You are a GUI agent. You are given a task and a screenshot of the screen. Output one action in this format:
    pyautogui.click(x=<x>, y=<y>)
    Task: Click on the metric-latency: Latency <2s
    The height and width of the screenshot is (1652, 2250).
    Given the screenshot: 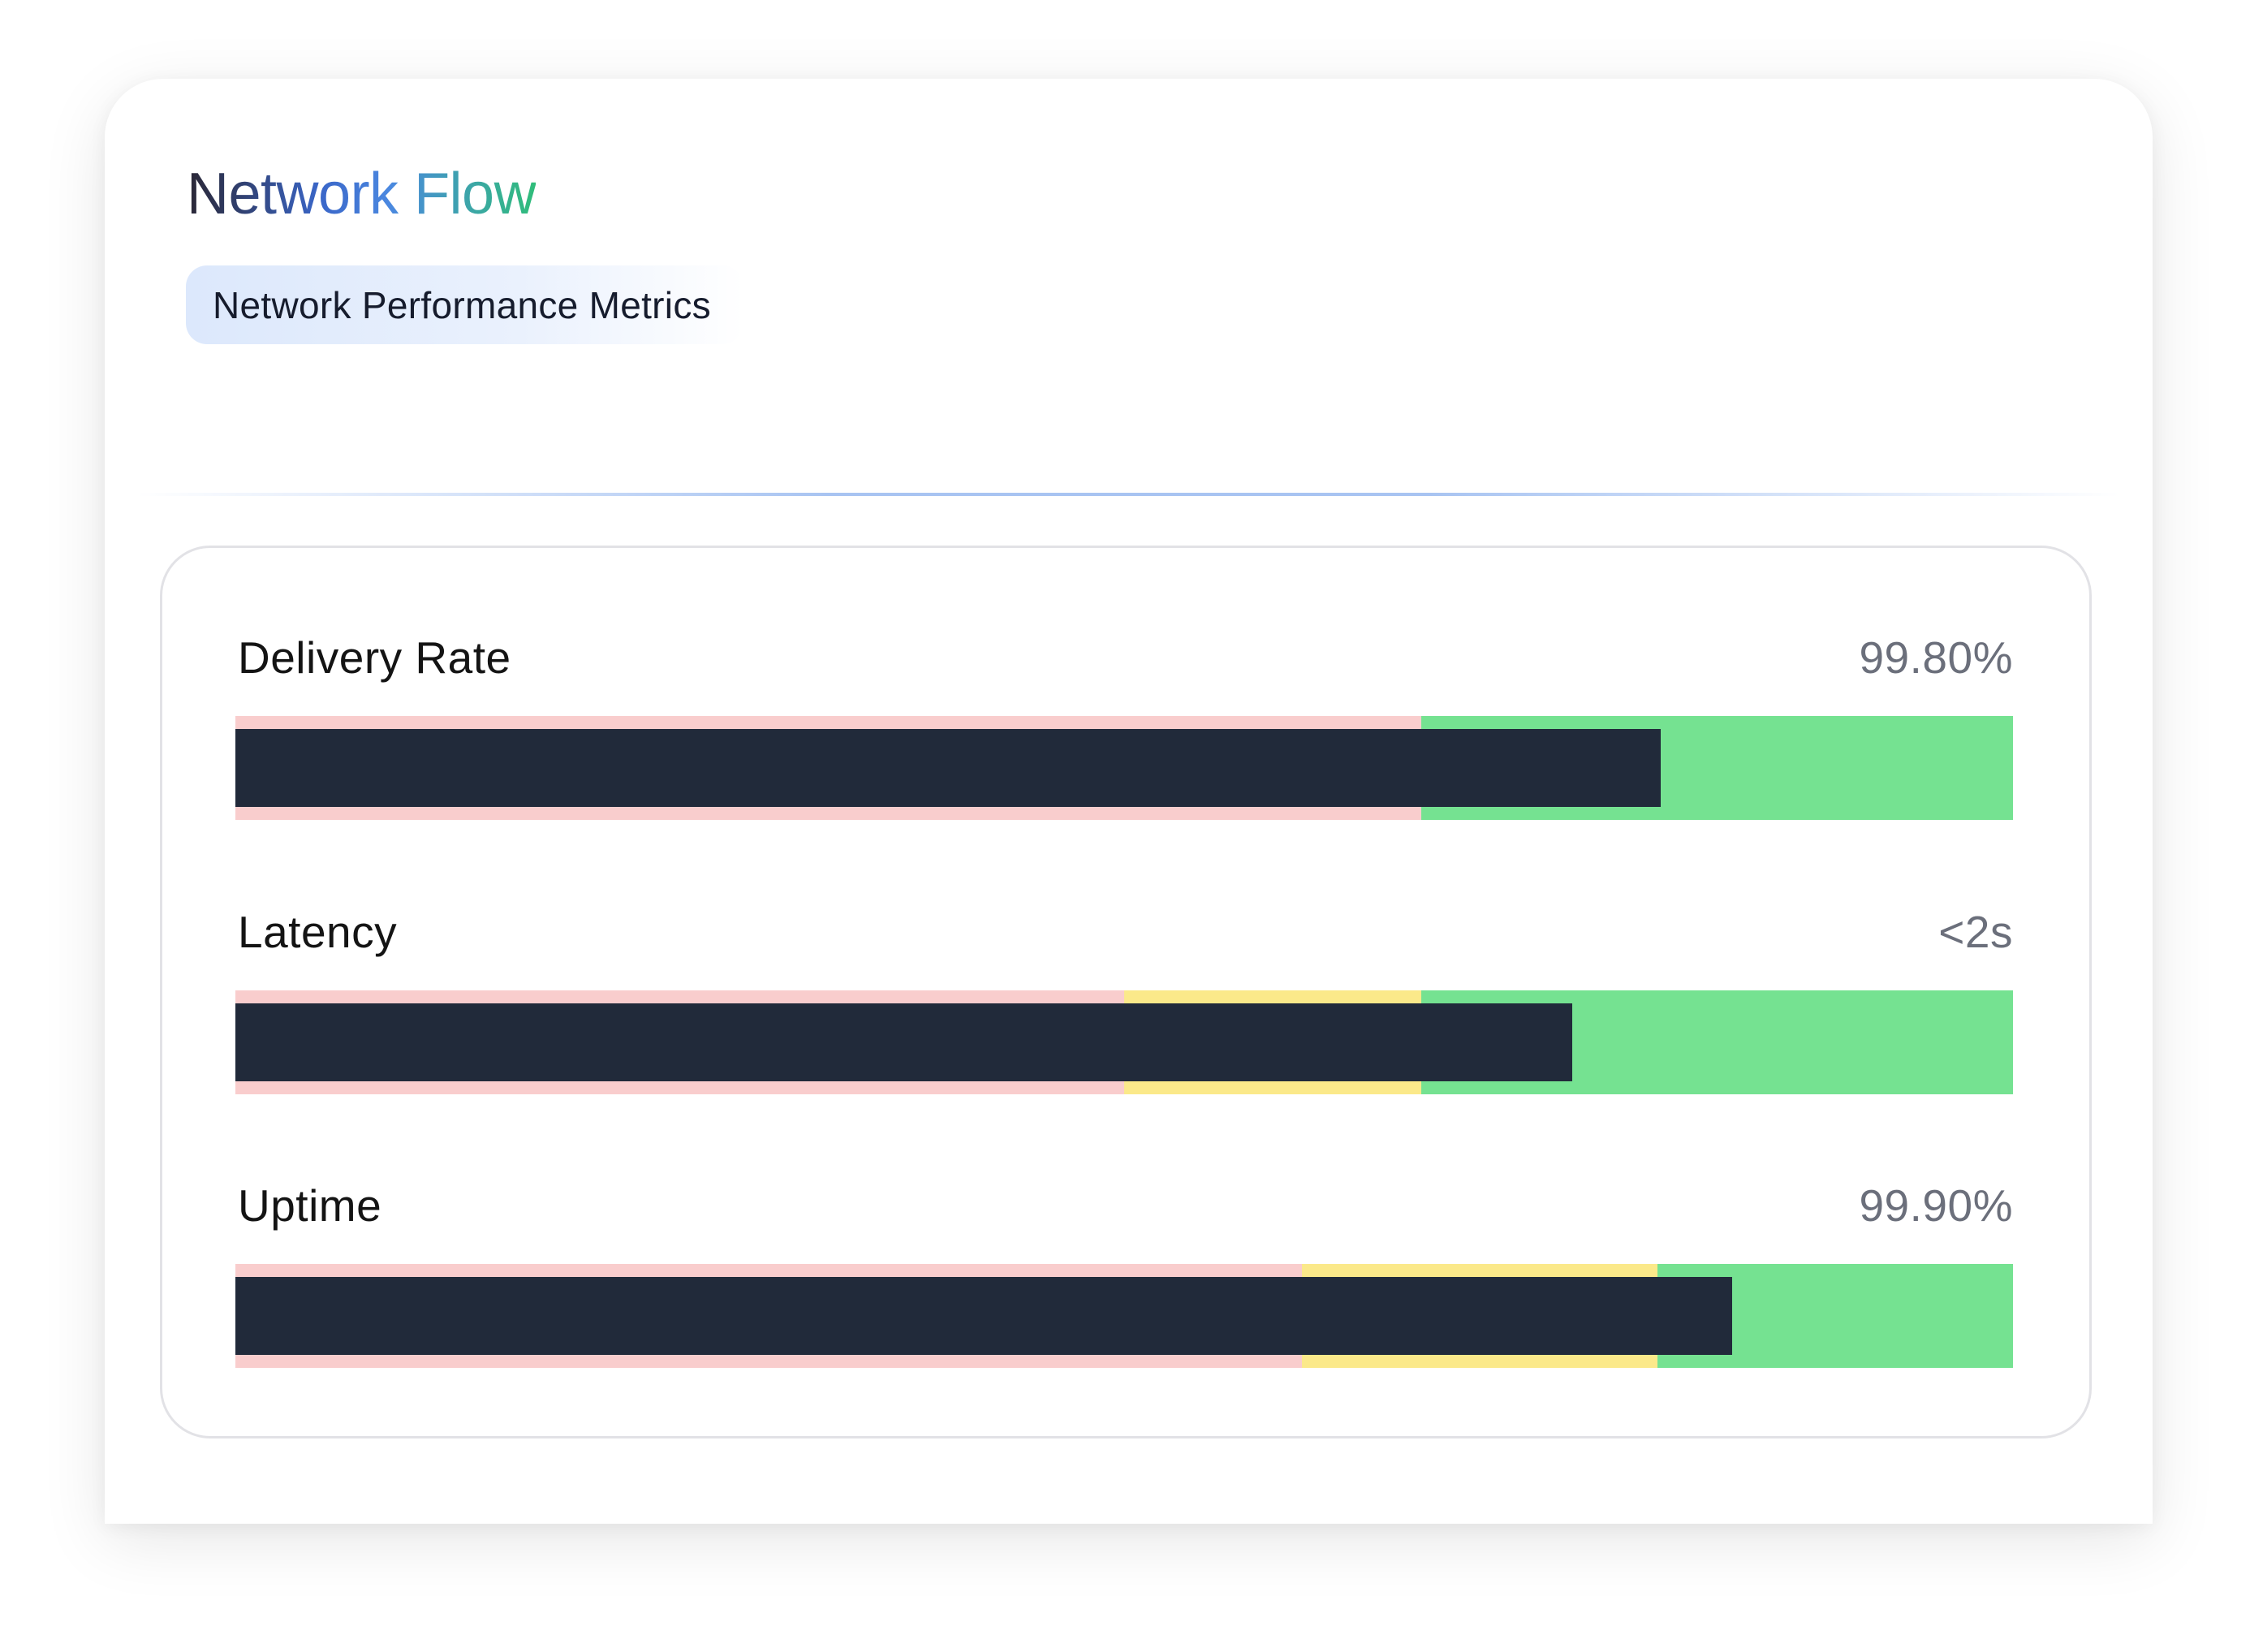 What is the action you would take?
    pyautogui.click(x=1124, y=1003)
    